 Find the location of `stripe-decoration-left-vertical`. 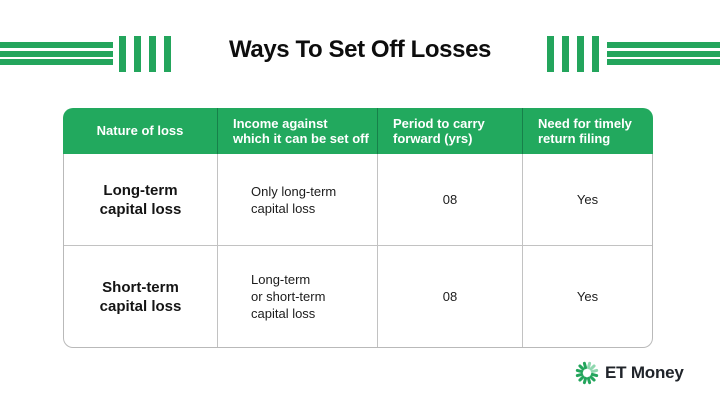

stripe-decoration-left-vertical is located at coordinates (145, 54).